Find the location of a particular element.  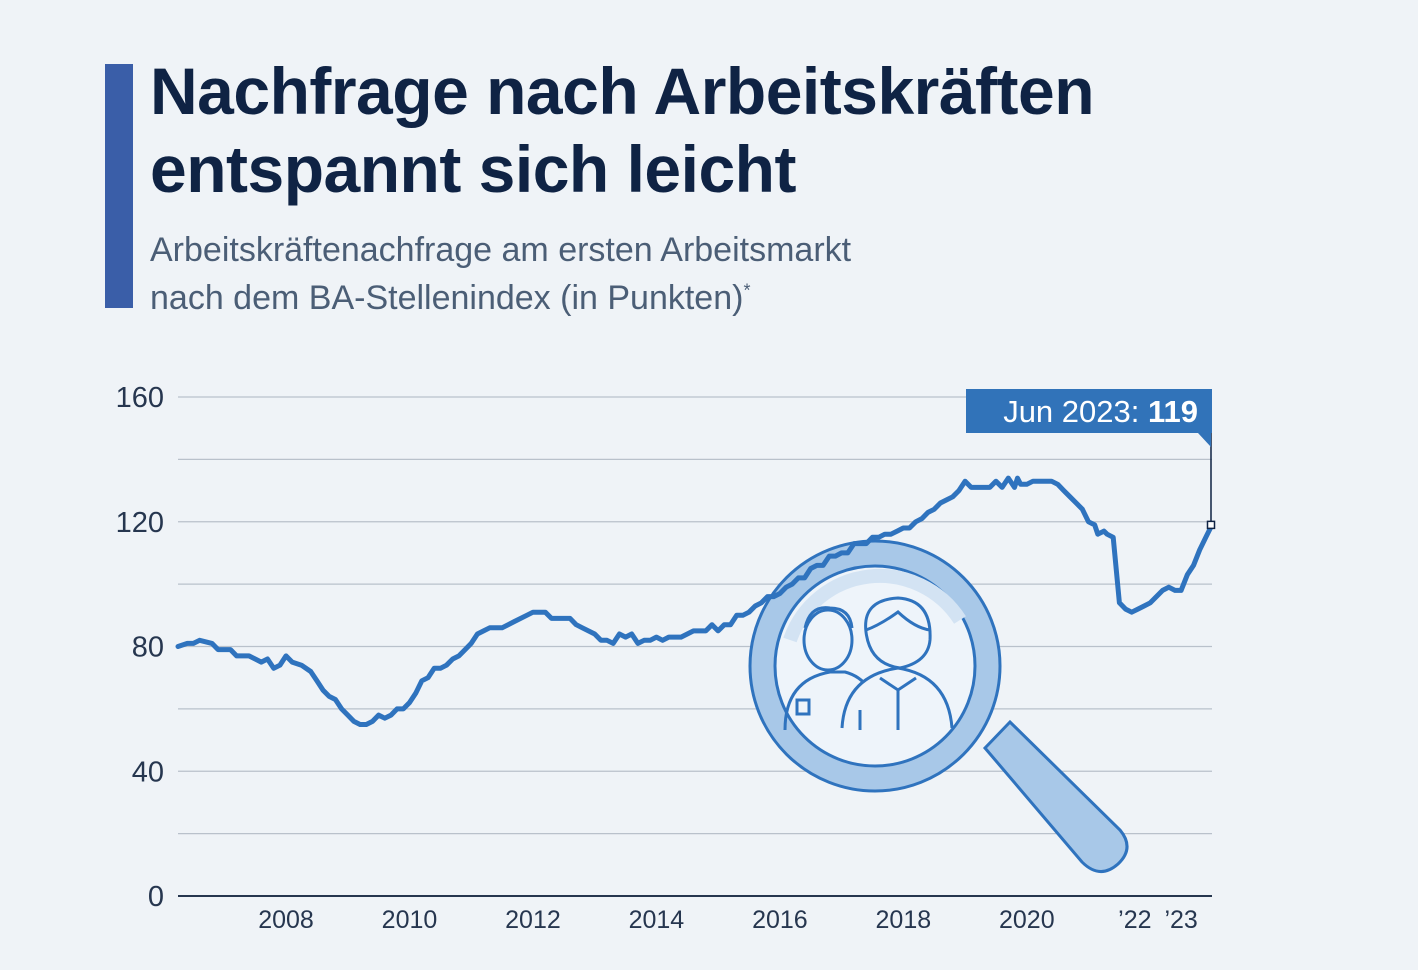

y-tick-label-120: 120 is located at coordinates (140, 523).